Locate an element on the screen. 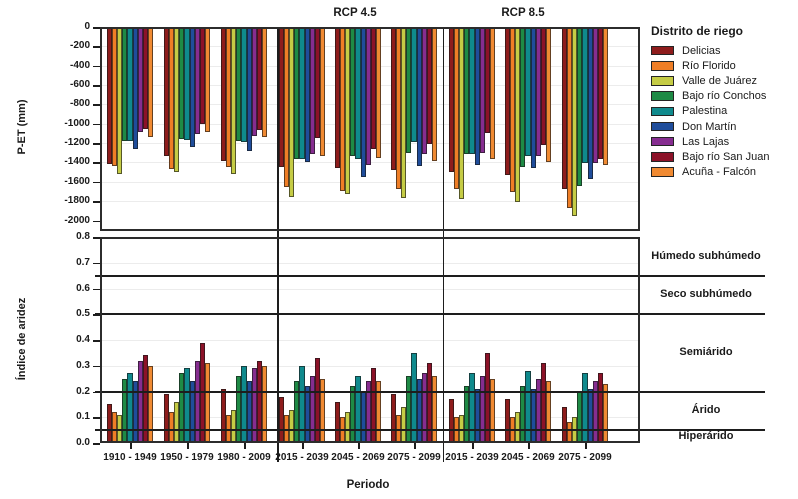 The image size is (798, 499). zone-label: Árido is located at coordinates (706, 410).